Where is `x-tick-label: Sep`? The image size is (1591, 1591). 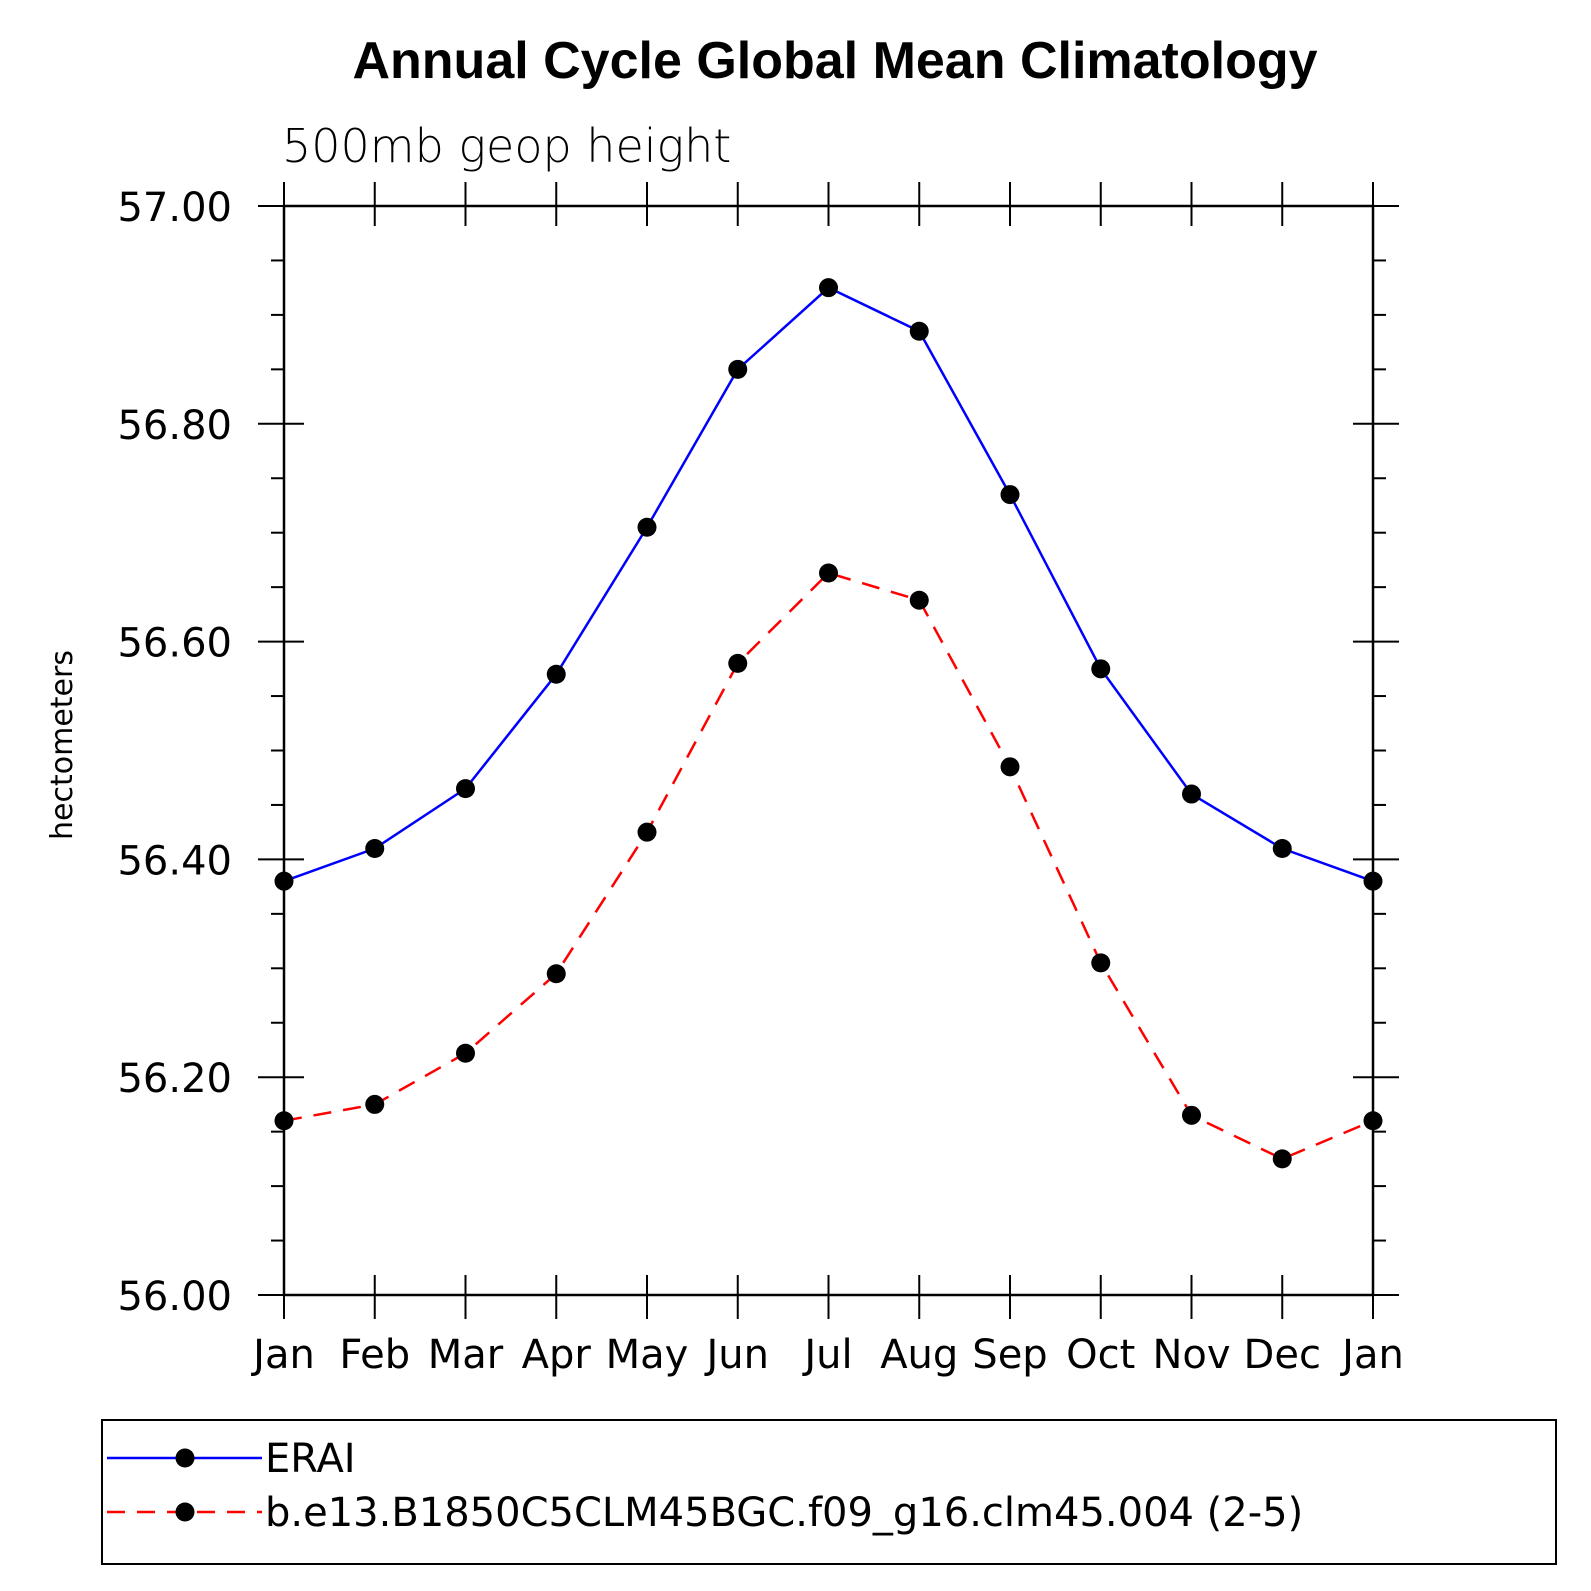
x-tick-label: Sep is located at coordinates (1009, 1355).